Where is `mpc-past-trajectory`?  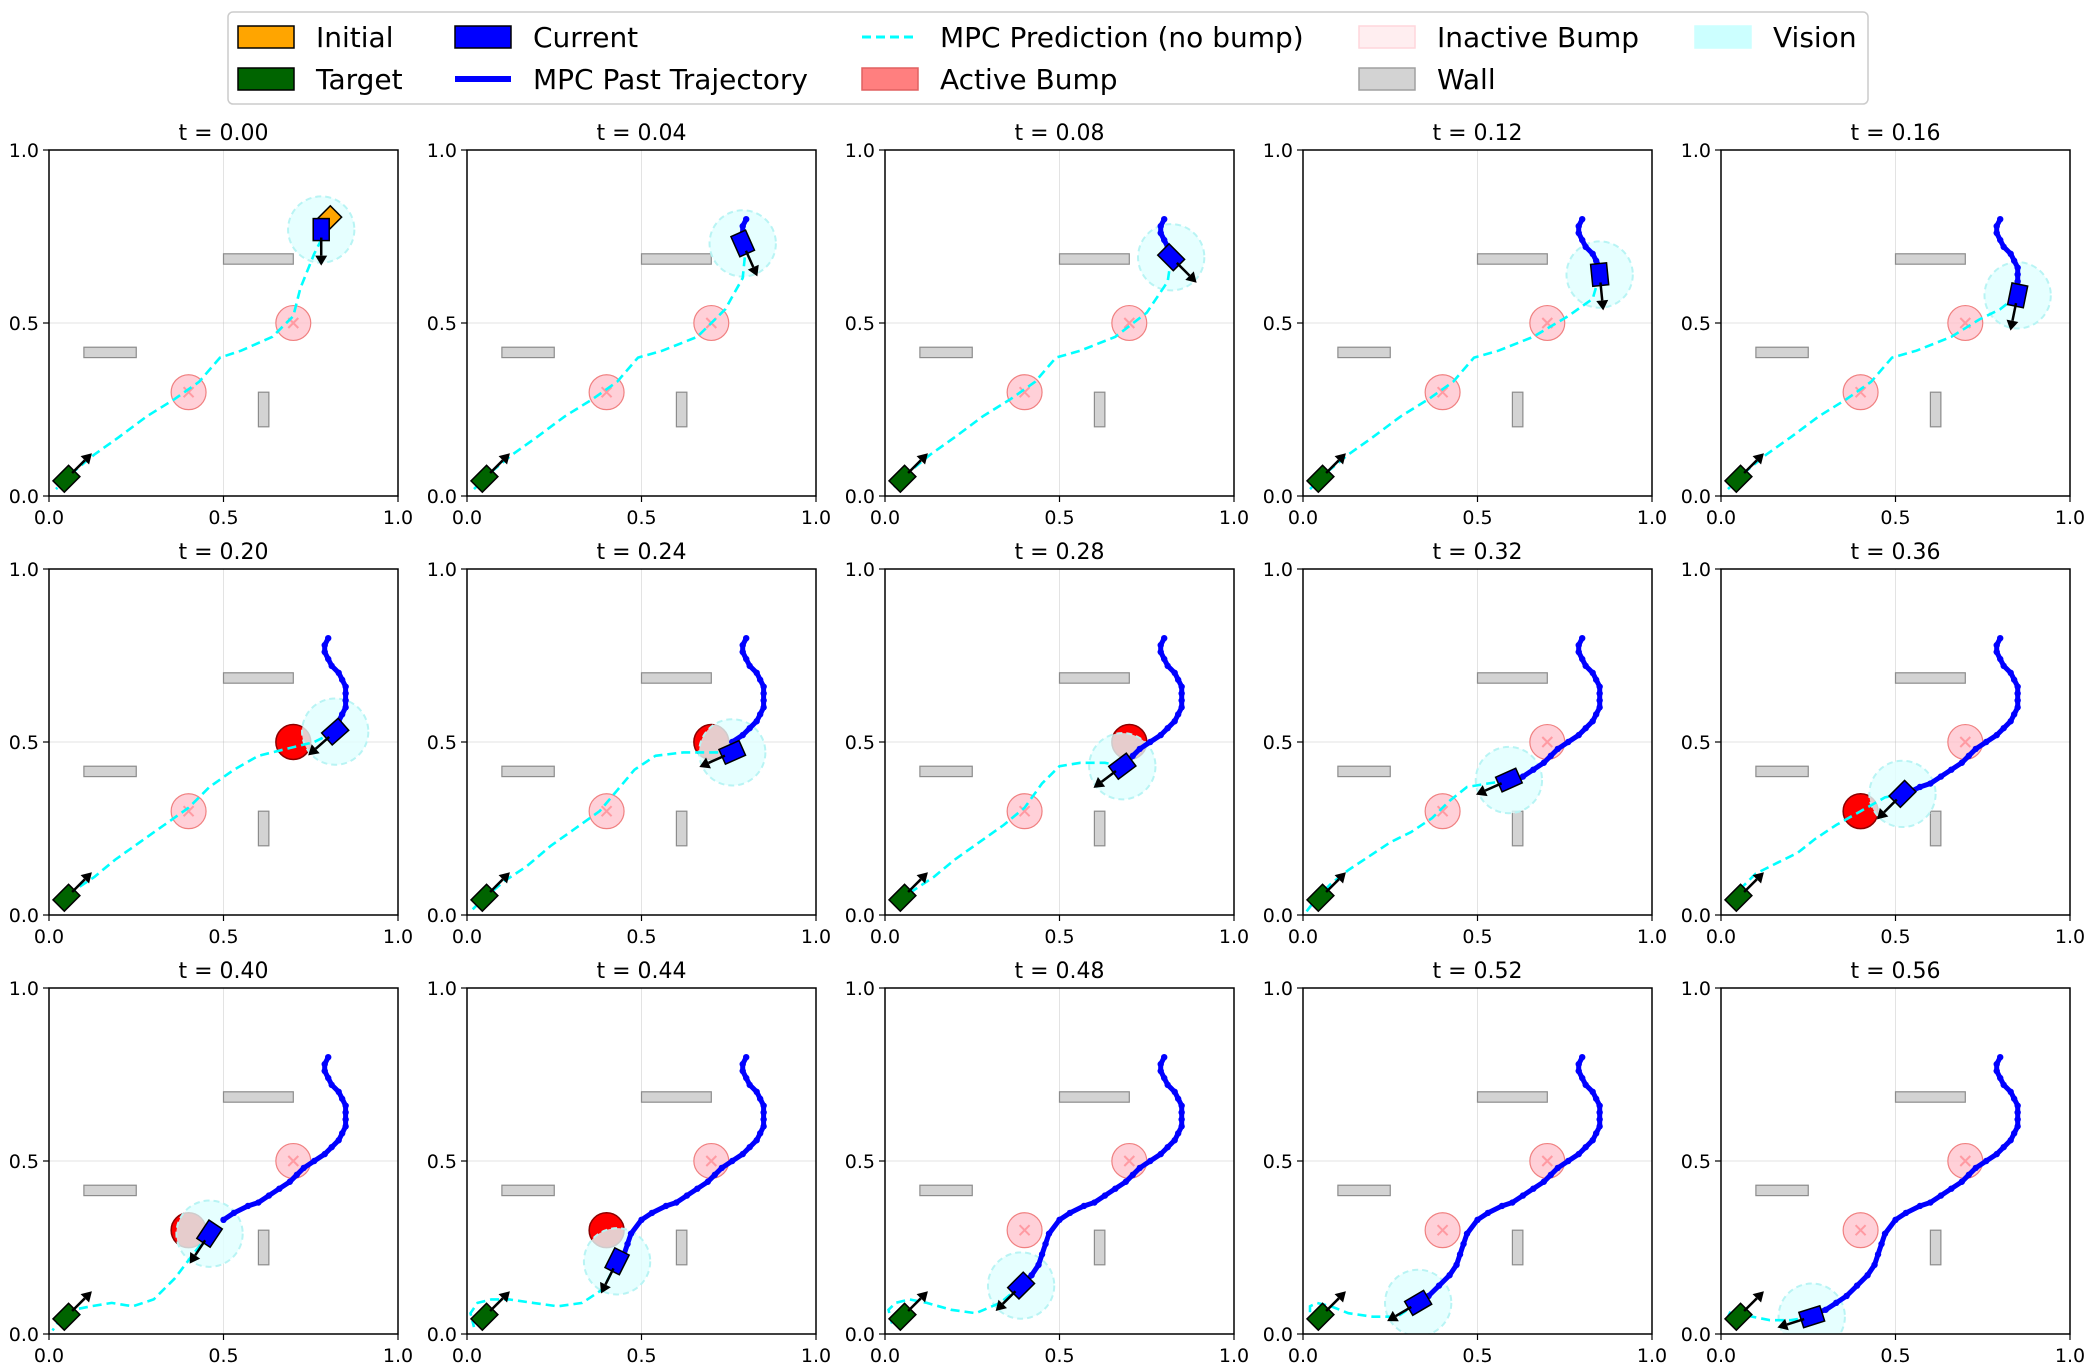
mpc-past-trajectory is located at coordinates (1556, 710).